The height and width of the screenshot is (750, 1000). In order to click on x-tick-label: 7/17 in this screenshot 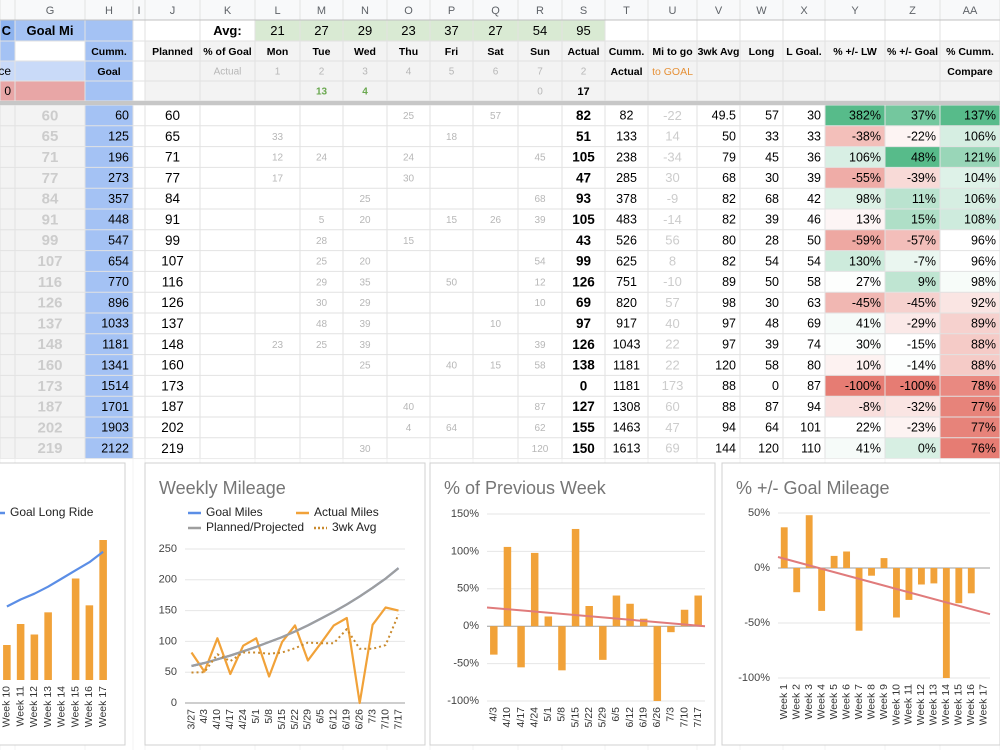, I will do `click(398, 719)`.